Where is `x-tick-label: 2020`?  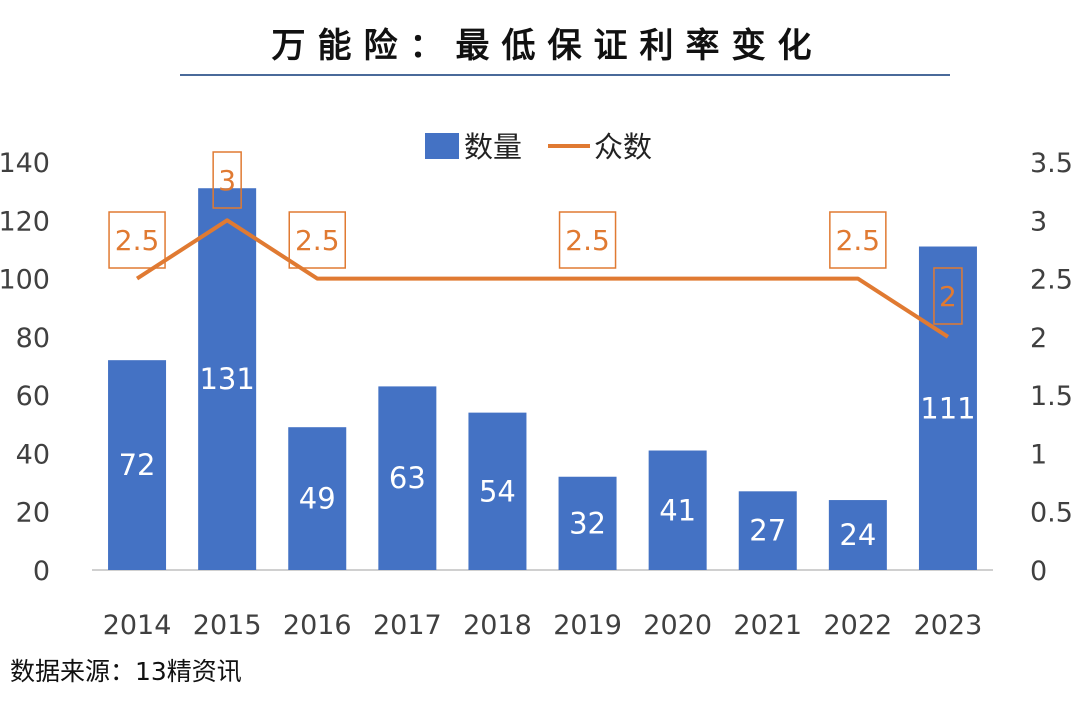 x-tick-label: 2020 is located at coordinates (677, 625).